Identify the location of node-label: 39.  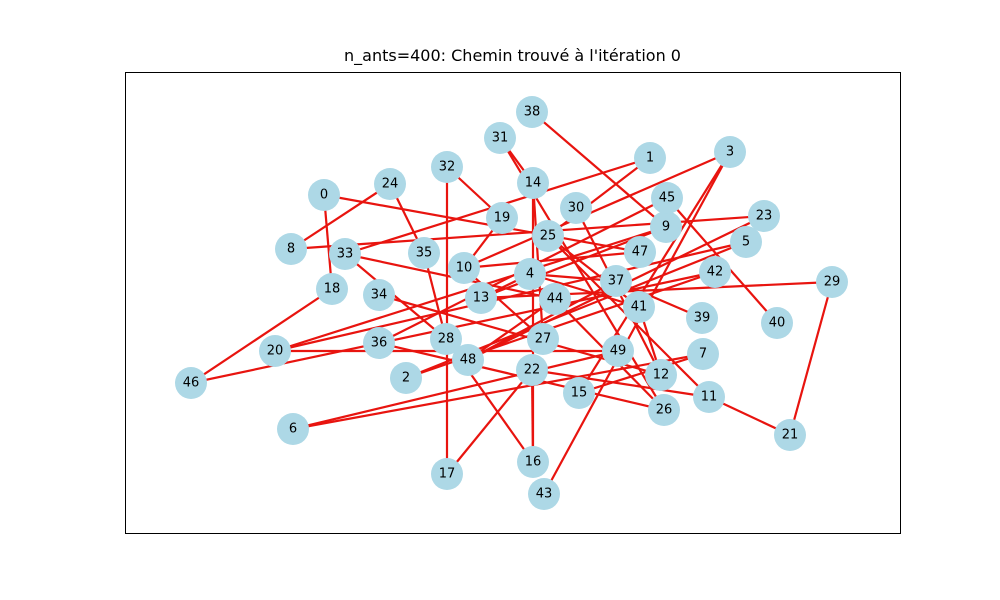
(702, 318).